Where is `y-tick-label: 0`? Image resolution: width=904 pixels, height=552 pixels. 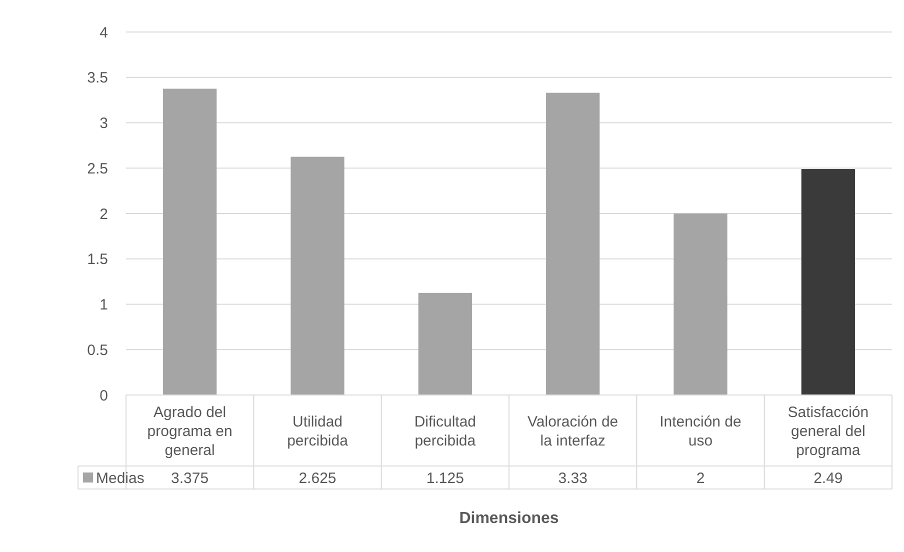
y-tick-label: 0 is located at coordinates (104, 395).